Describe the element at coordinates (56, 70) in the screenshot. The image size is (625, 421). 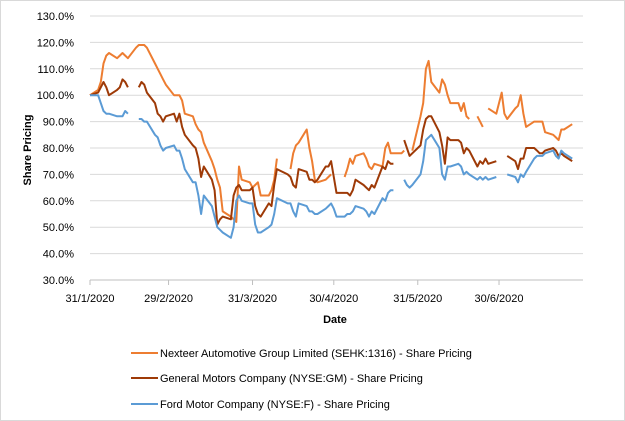
I see `y-tick-label: 110.0%` at that location.